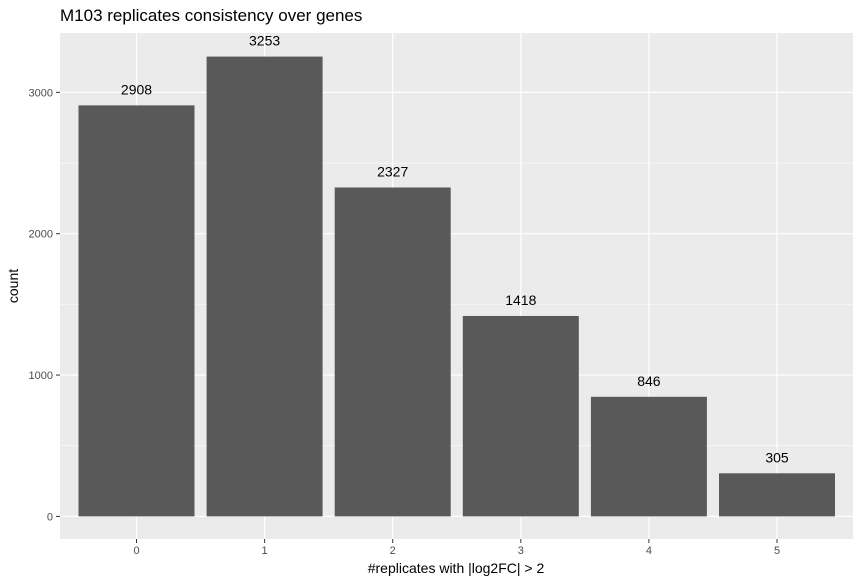 The image size is (861, 584). I want to click on data-label-3: 1418, so click(520, 300).